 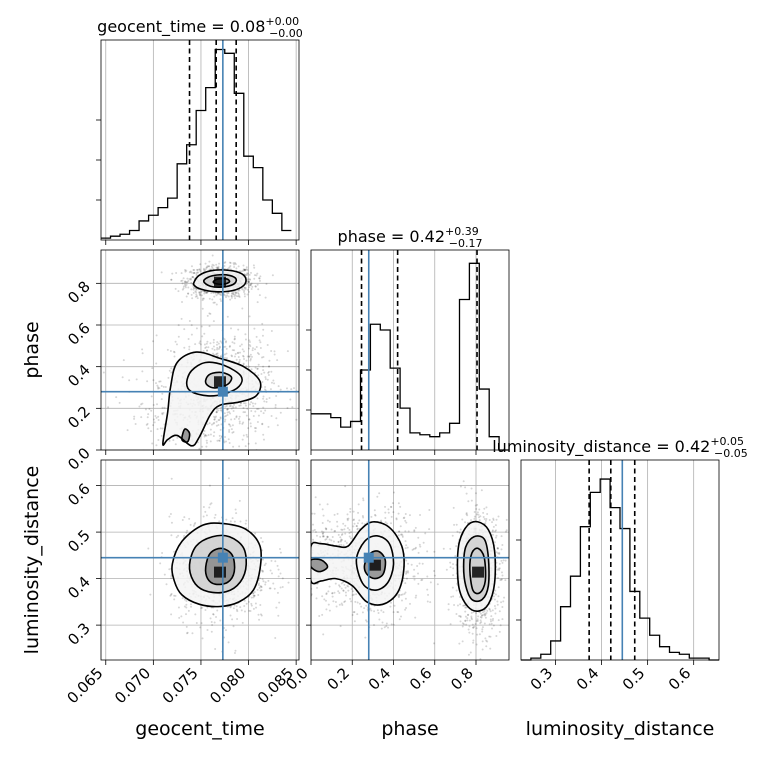 What do you see at coordinates (727, 441) in the screenshot?
I see `title-plus: +0.05` at bounding box center [727, 441].